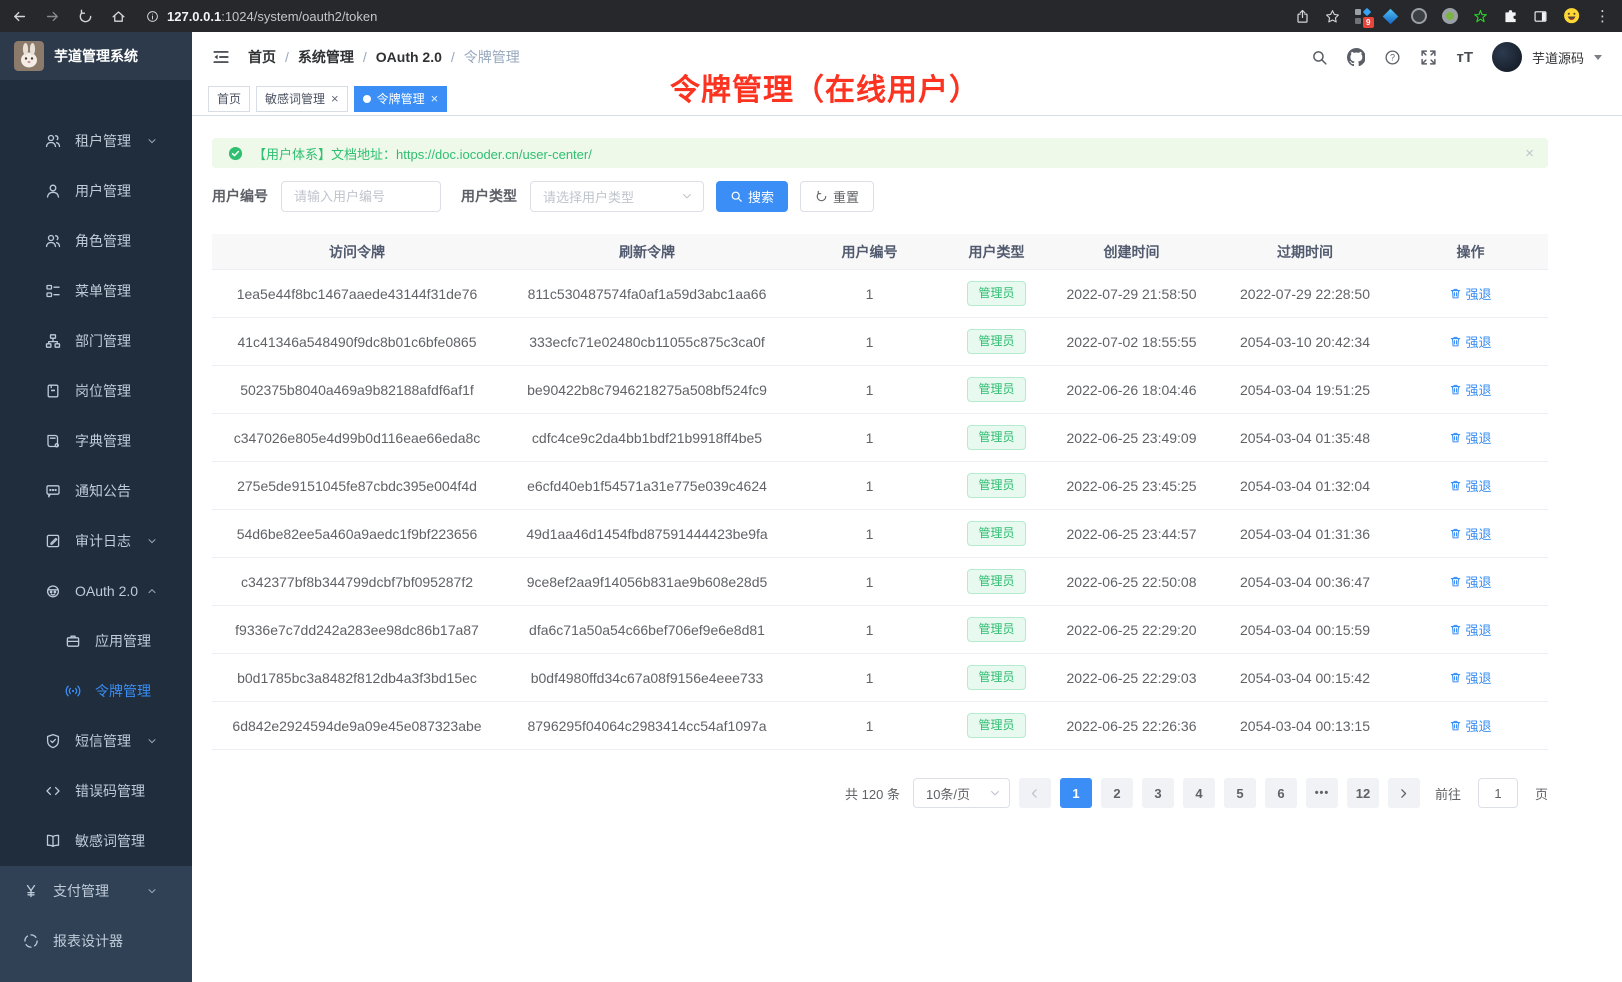 The image size is (1622, 982). Describe the element at coordinates (85, 16) in the screenshot. I see `reload-icon` at that location.